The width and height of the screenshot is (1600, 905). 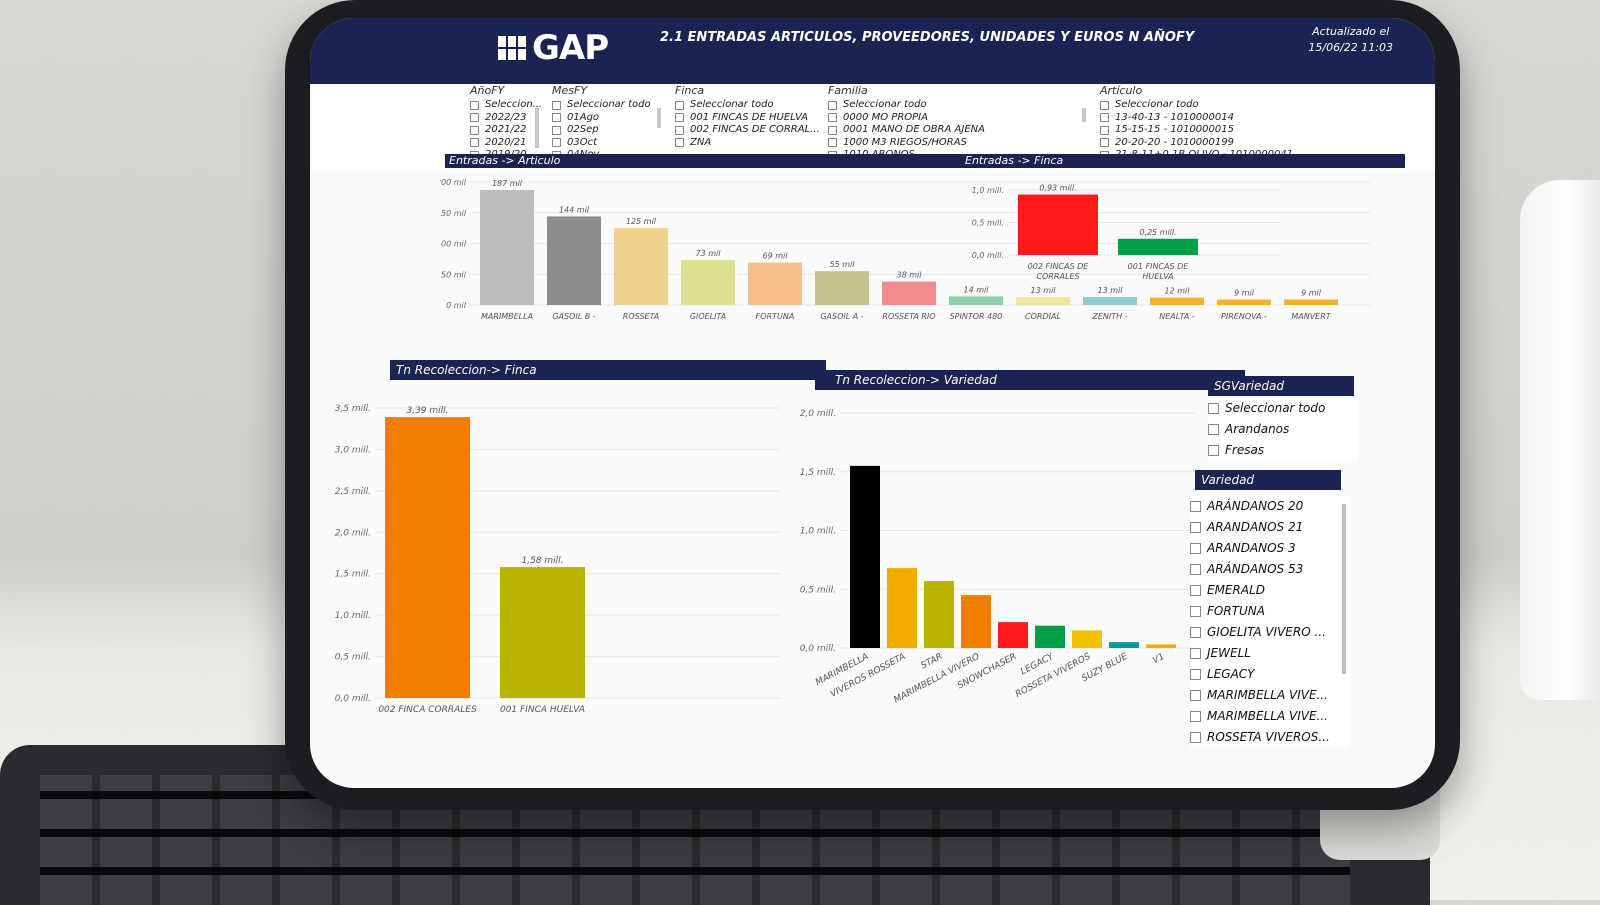 What do you see at coordinates (537, 128) in the screenshot?
I see `slicer-anofy-scrollbar` at bounding box center [537, 128].